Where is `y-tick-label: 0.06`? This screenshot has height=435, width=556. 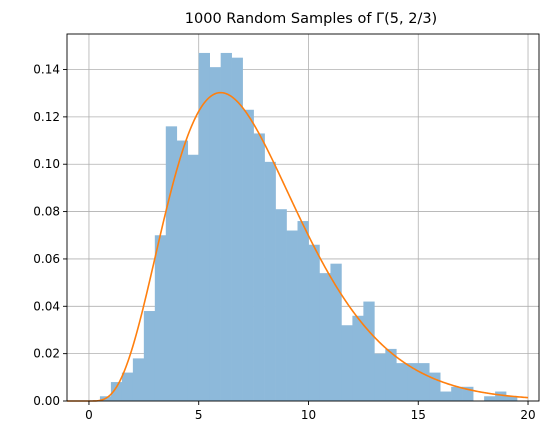
y-tick-label: 0.06 is located at coordinates (46, 259).